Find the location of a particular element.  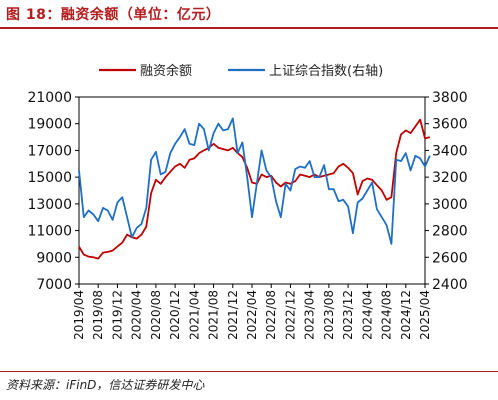

left-axis-tick-label: 17000 is located at coordinates (49, 151).